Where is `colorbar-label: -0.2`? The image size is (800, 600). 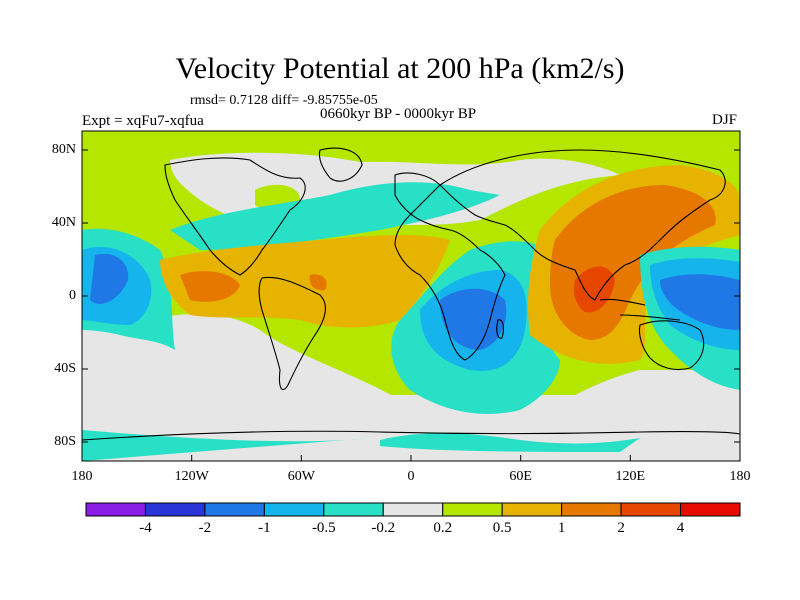 colorbar-label: -0.2 is located at coordinates (383, 528).